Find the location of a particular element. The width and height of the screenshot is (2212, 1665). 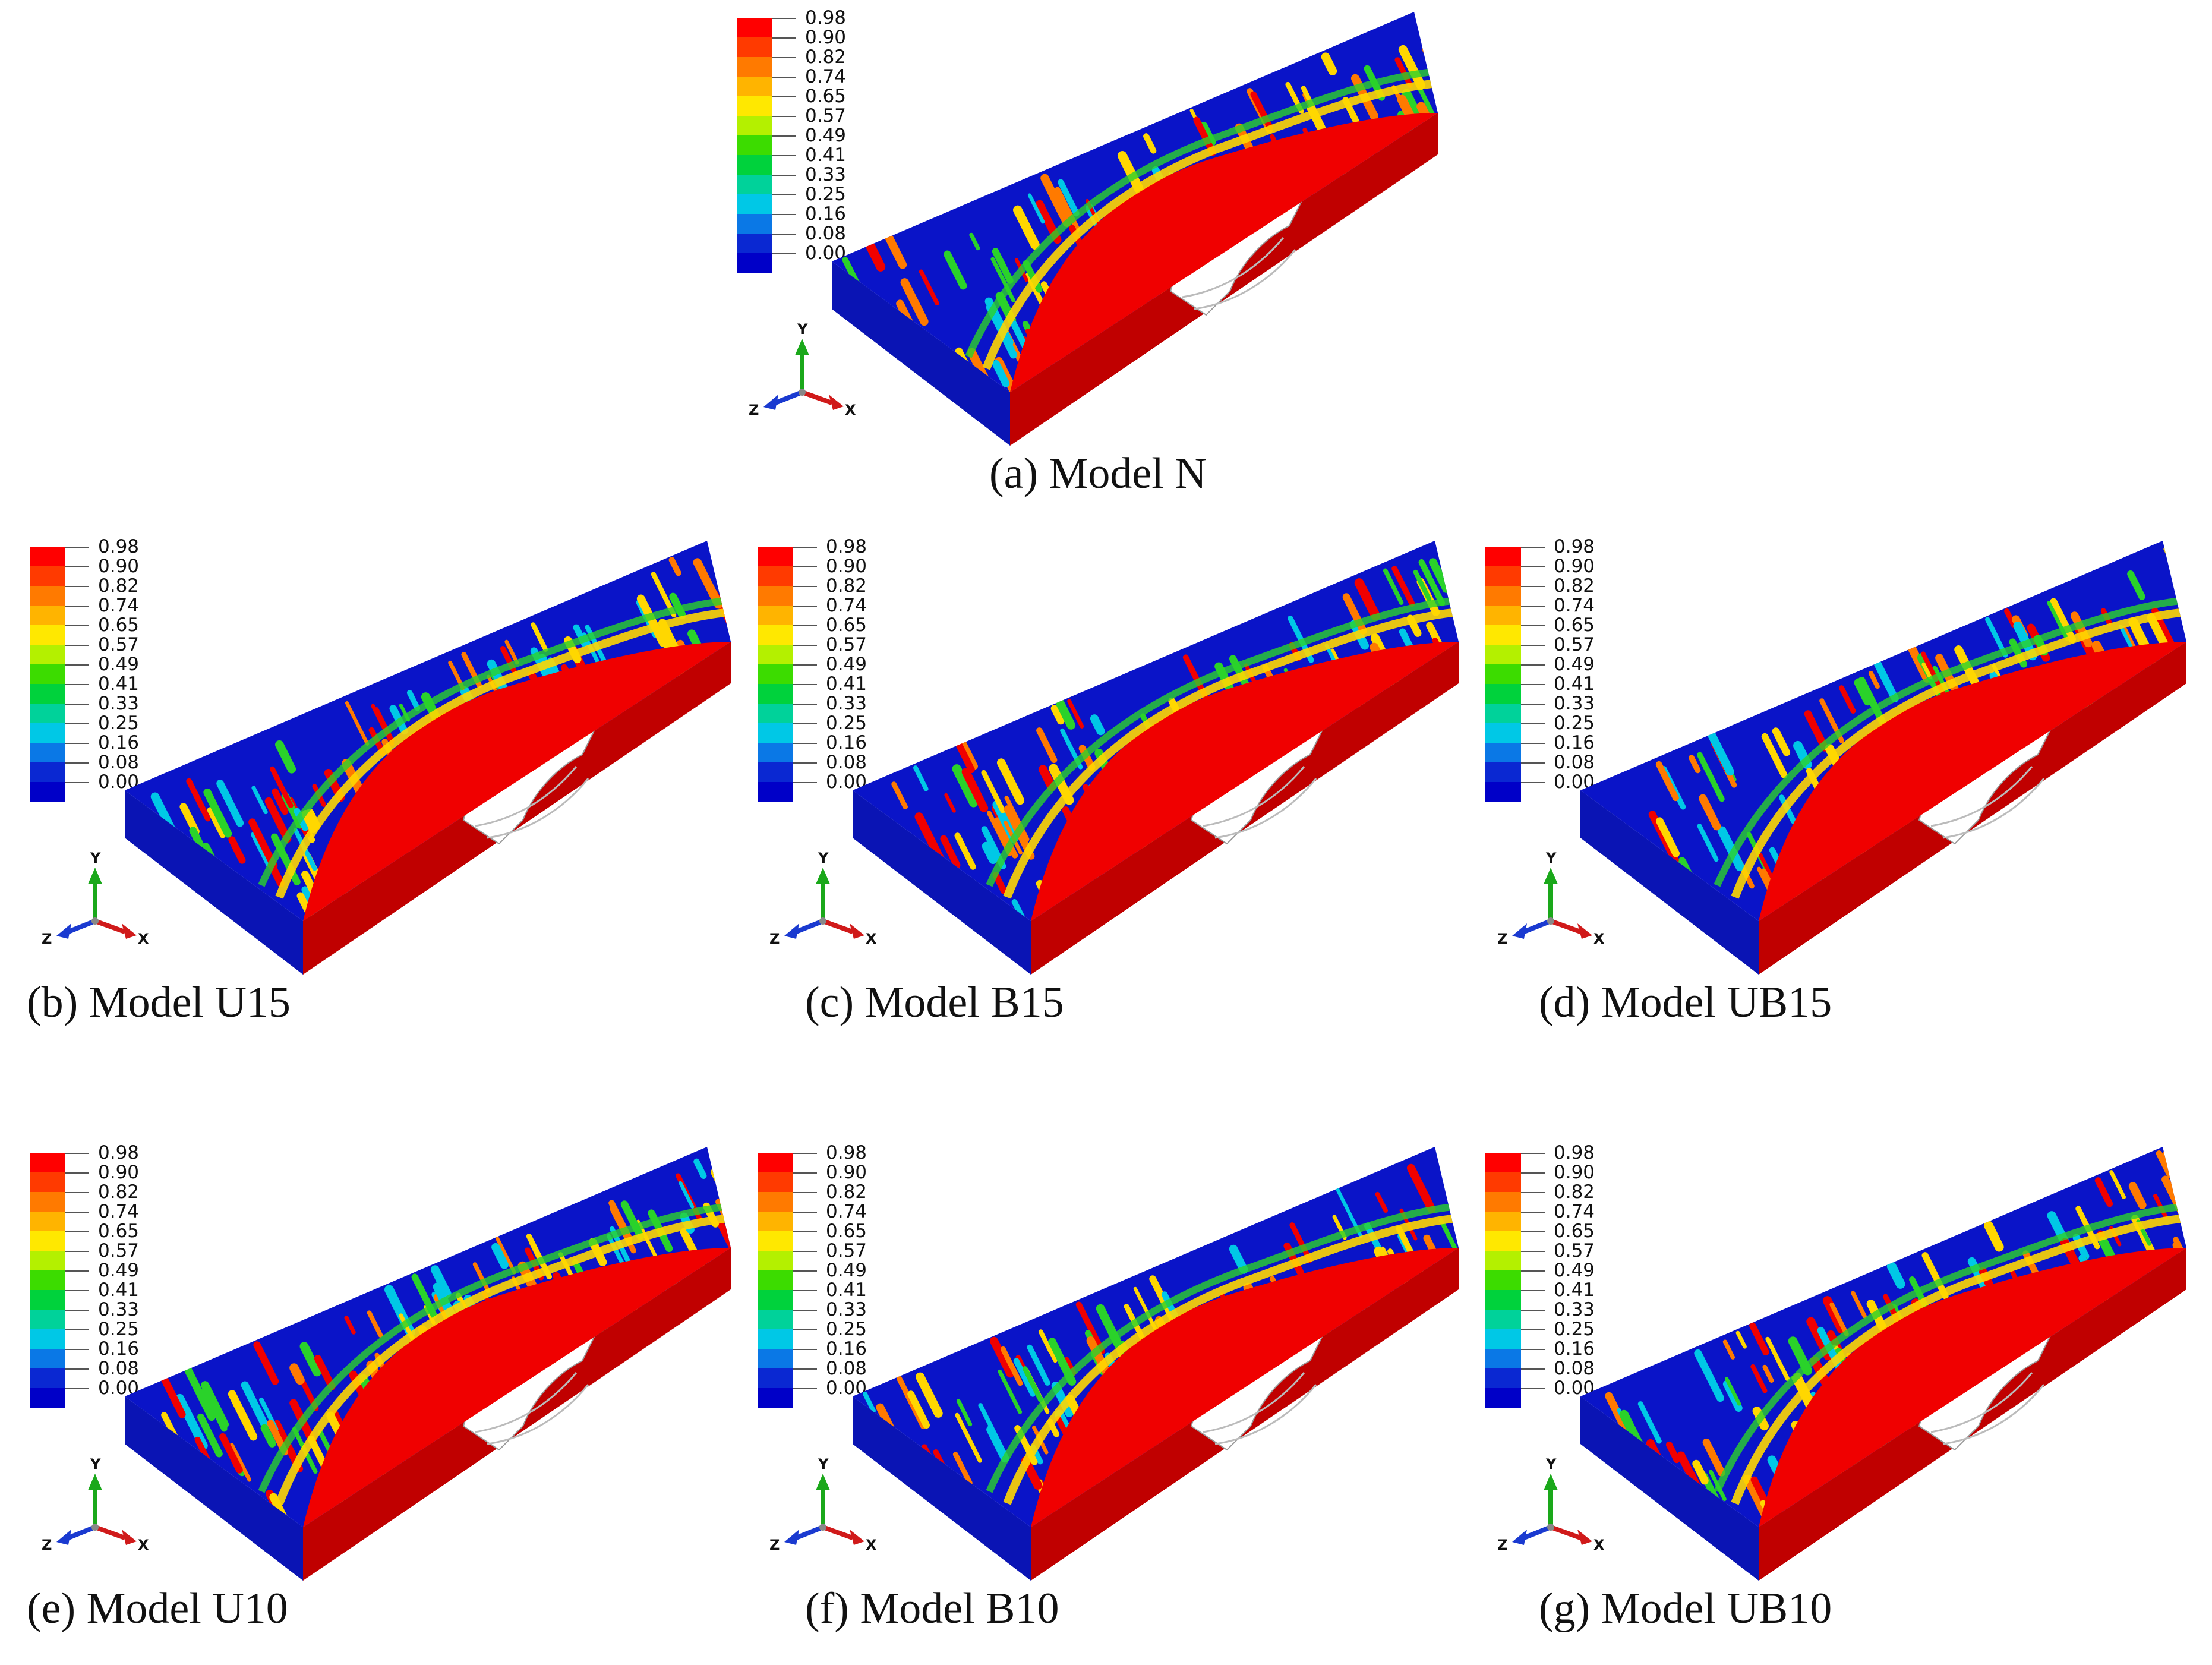

panel-caption: (b) Model U15 is located at coordinates (159, 1002).